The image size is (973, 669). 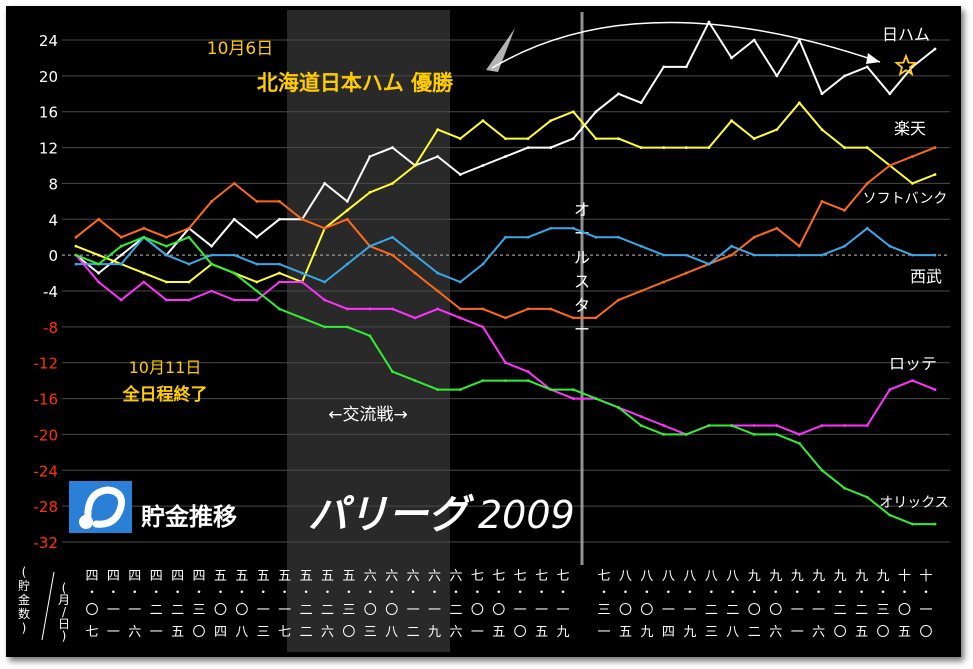 I want to click on series-label: 西武, so click(x=926, y=276).